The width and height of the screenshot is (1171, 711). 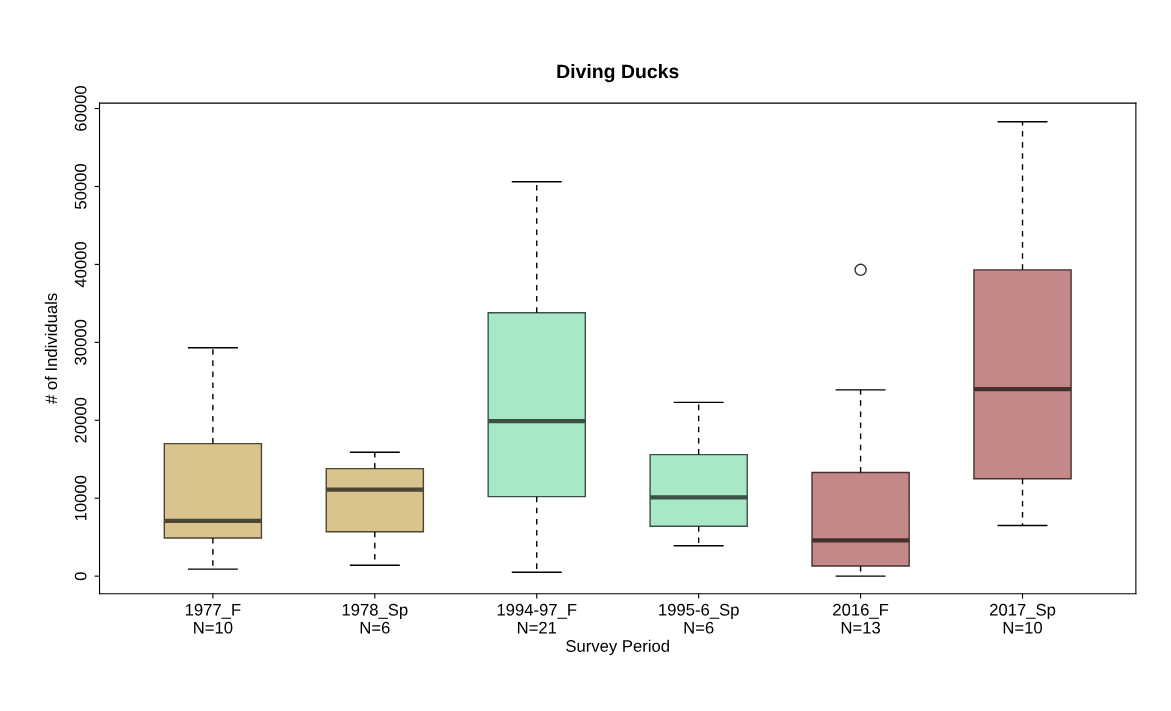 I want to click on y-tick-label: 50000, so click(x=80, y=186).